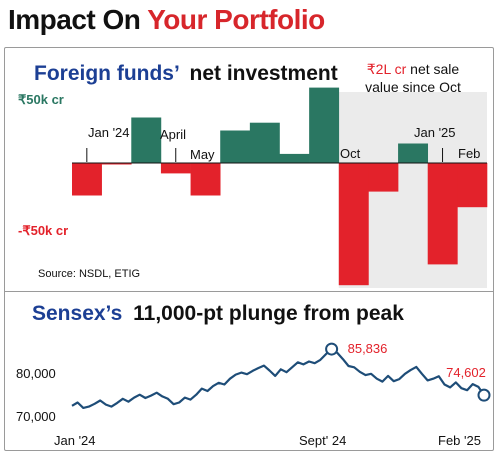 The width and height of the screenshot is (500, 458). I want to click on headline-part-2: Your Portfolio, so click(236, 19).